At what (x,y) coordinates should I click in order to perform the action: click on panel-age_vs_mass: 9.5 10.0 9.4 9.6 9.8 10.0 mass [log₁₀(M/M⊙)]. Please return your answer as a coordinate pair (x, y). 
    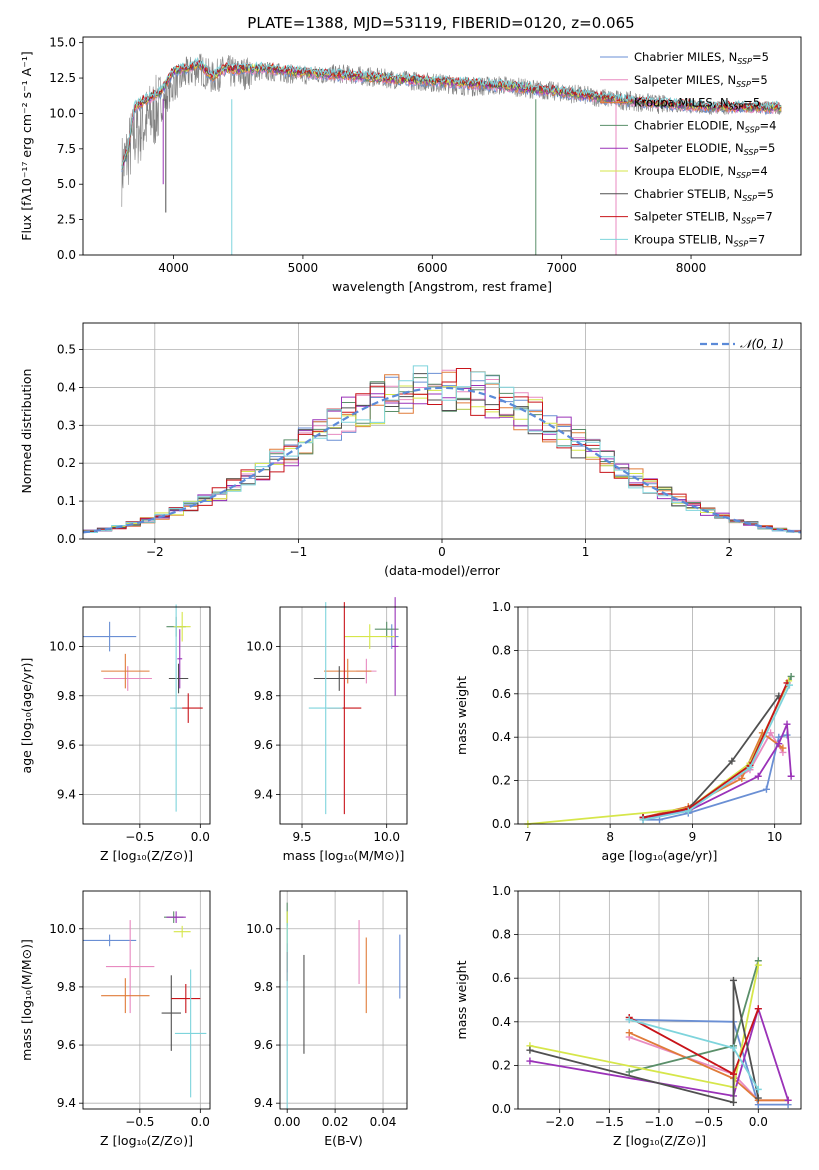
    Looking at the image, I should click on (327, 730).